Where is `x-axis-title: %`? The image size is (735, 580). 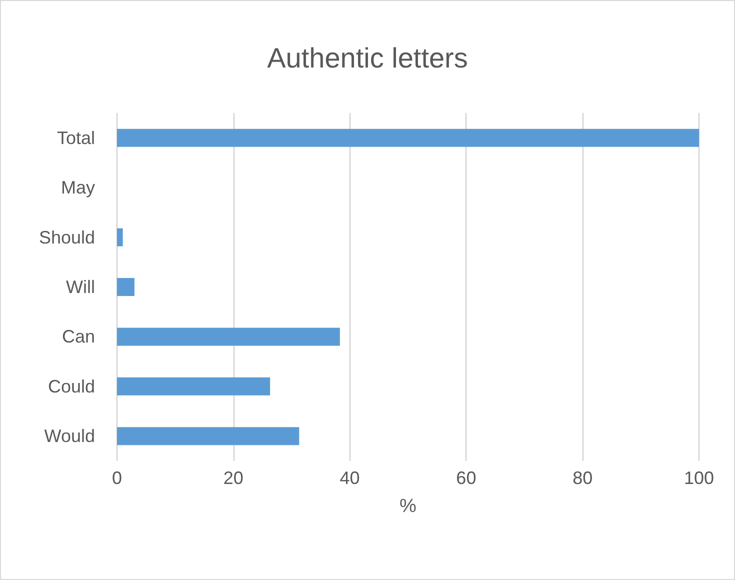 x-axis-title: % is located at coordinates (408, 506).